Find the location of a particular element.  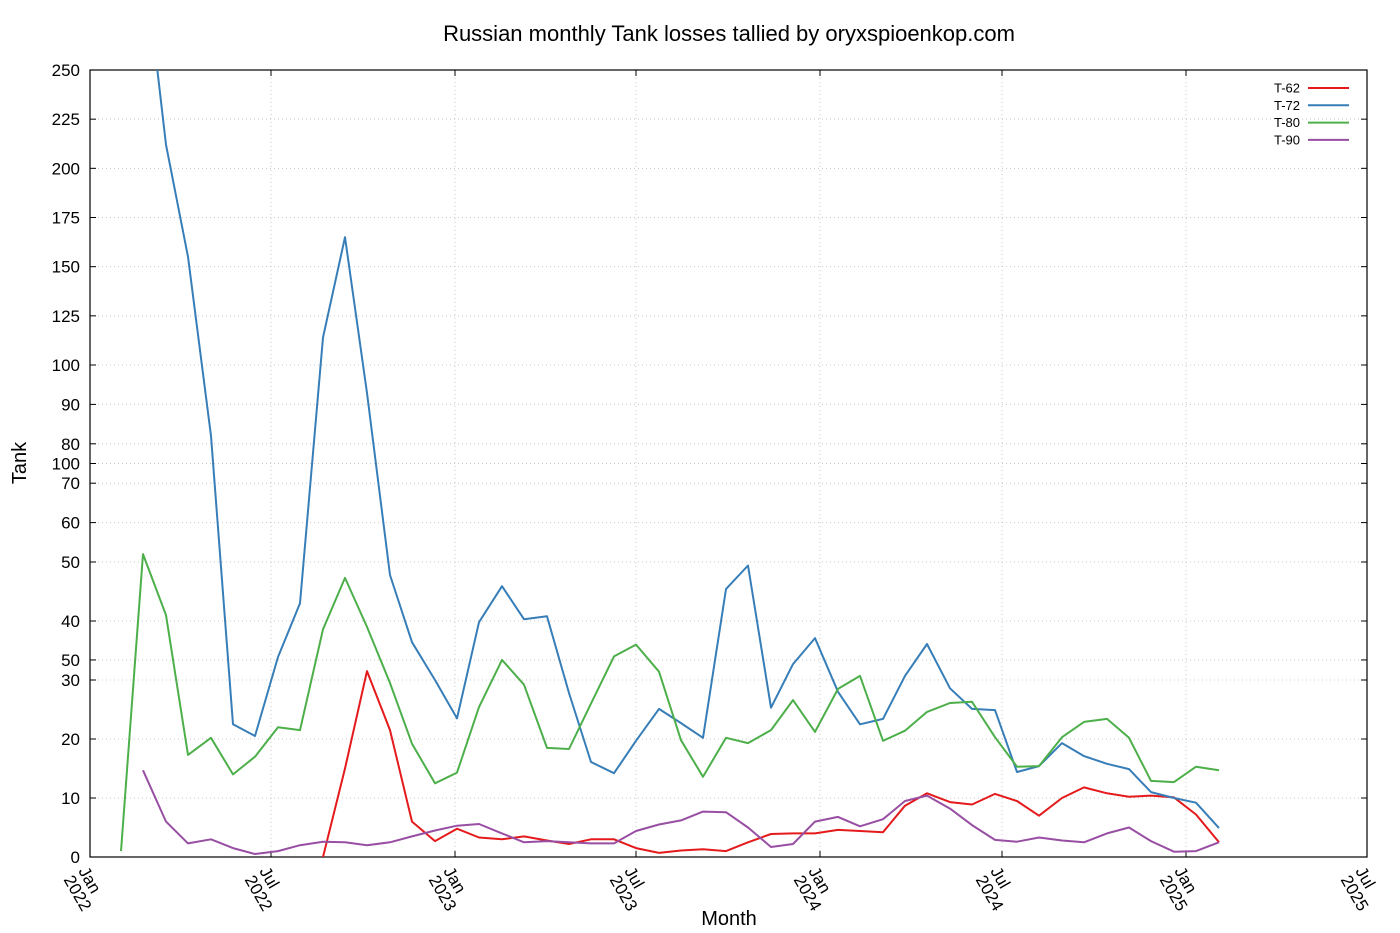

y-axis-label: Tank is located at coordinates (20, 462).